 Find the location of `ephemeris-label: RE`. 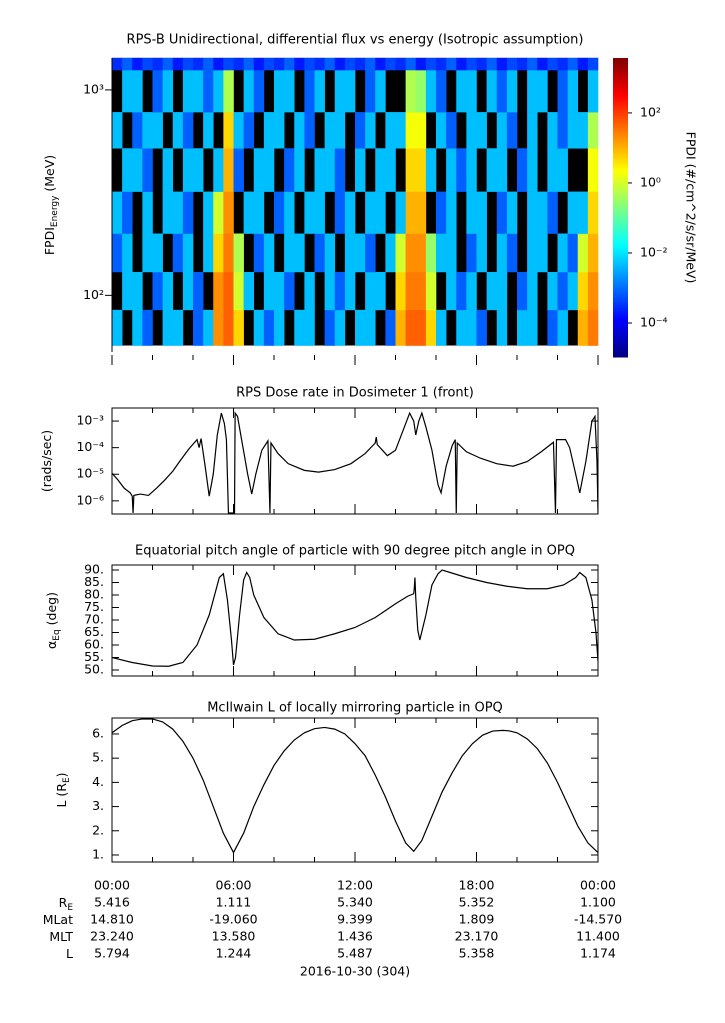

ephemeris-label: RE is located at coordinates (66, 904).